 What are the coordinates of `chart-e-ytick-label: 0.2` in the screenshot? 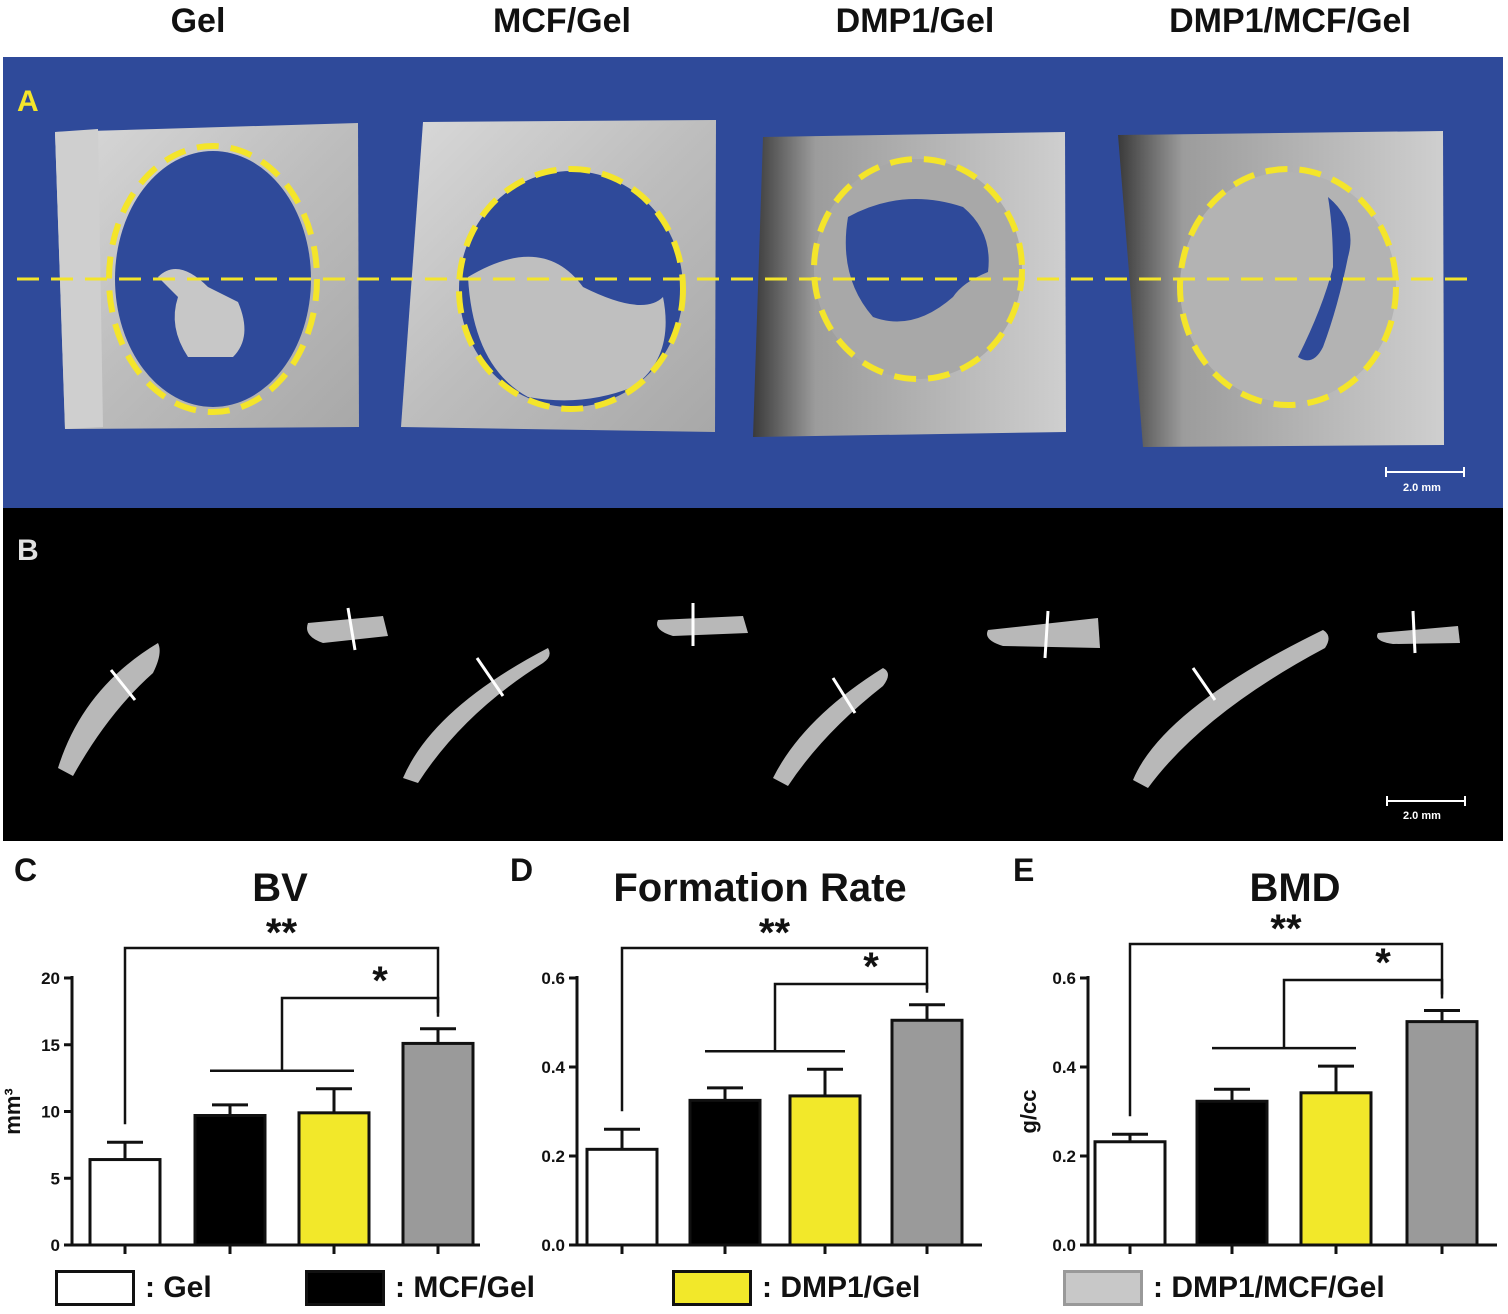 It's located at (1064, 1156).